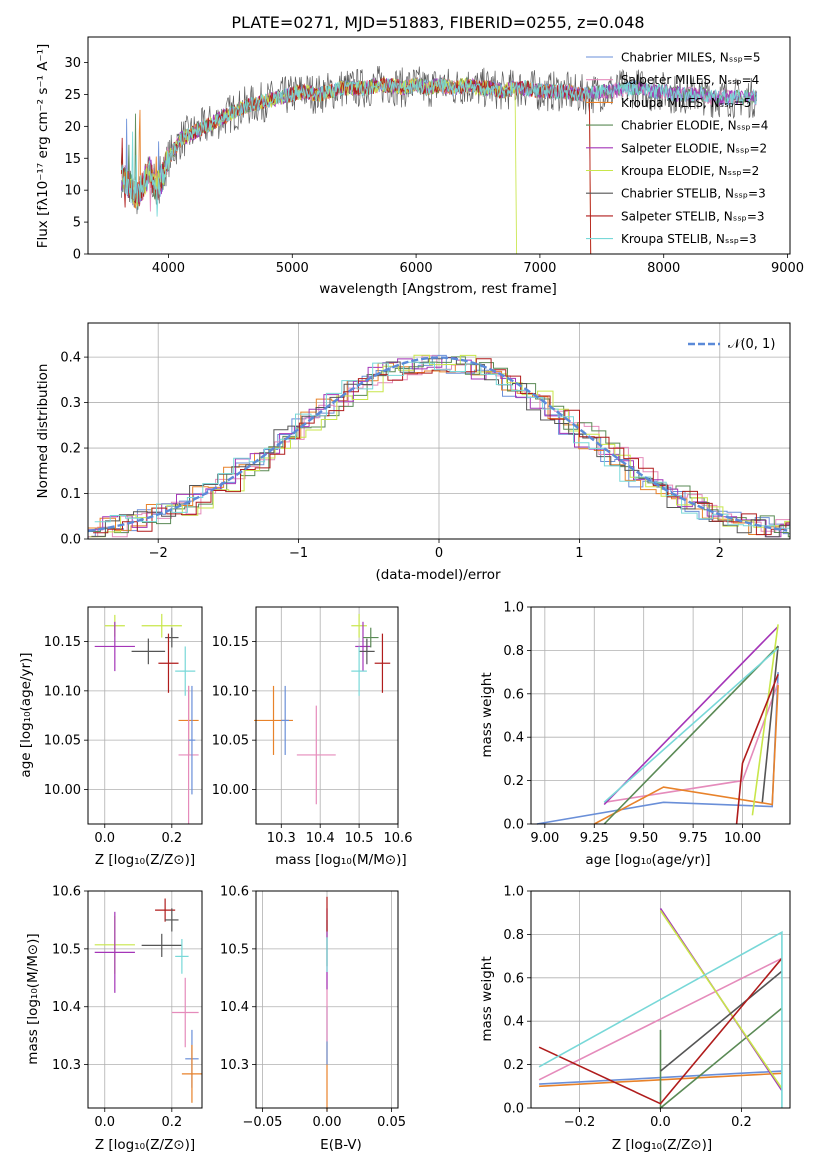 The width and height of the screenshot is (819, 1170). Describe the element at coordinates (693, 194) in the screenshot. I see `spectrum-legend-label: Chabrier STELIB, Nₛₛₚ=3` at that location.